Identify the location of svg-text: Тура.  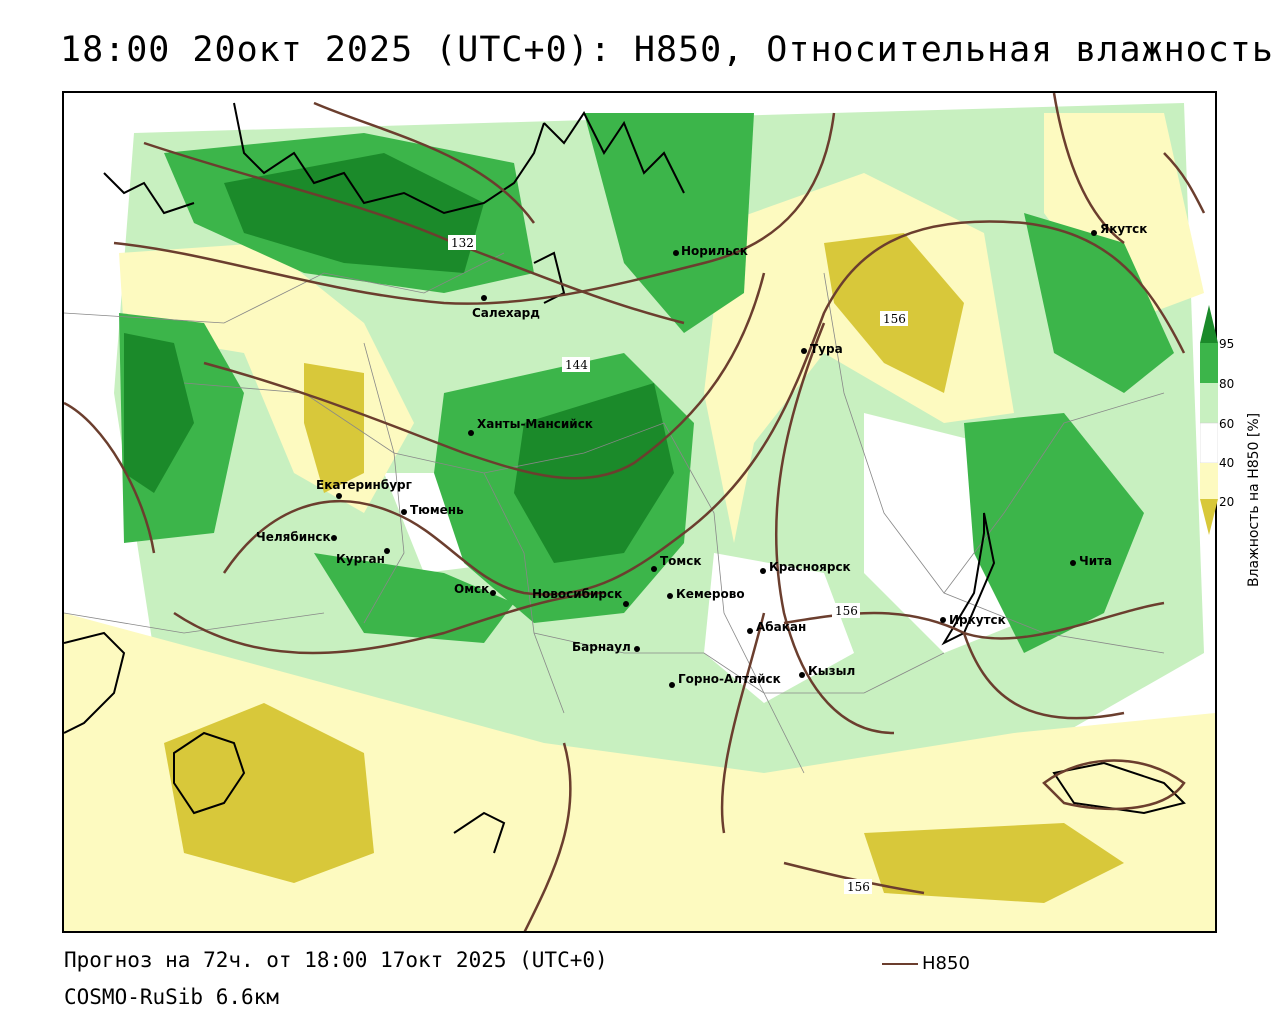
(826, 349).